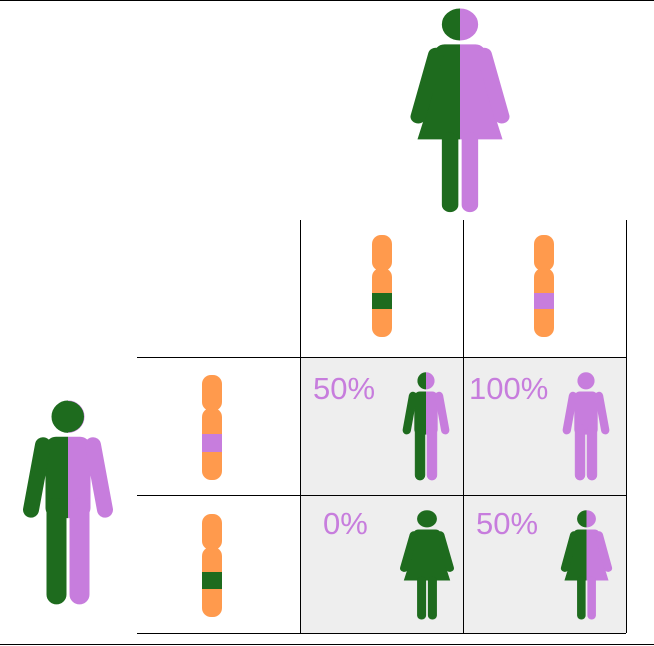  Describe the element at coordinates (460, 110) in the screenshot. I see `mother-figure` at that location.